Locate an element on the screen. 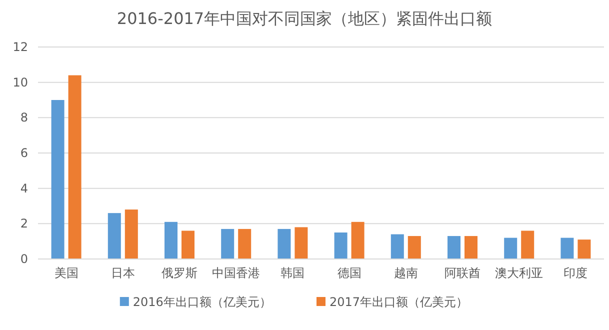 This screenshot has width=609, height=330. chart-title: 2016-2017年中国对不同国家（地区）紧固件出口额 is located at coordinates (304, 18).